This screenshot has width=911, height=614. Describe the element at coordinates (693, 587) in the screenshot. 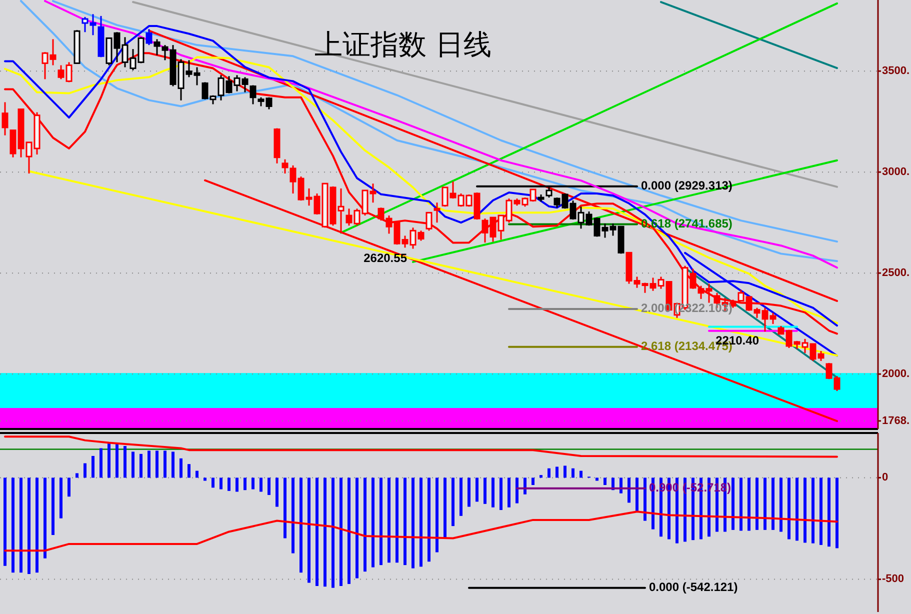

I see `annotation: 0.000 (-542.121)` at that location.